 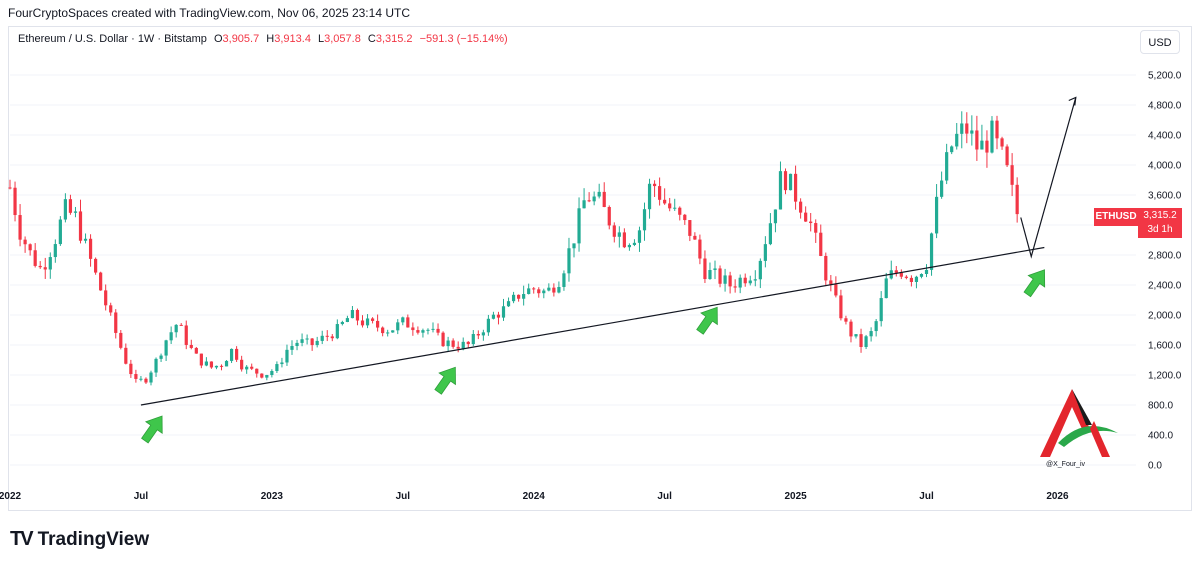 I want to click on x-tick-label: Jul, so click(x=403, y=496).